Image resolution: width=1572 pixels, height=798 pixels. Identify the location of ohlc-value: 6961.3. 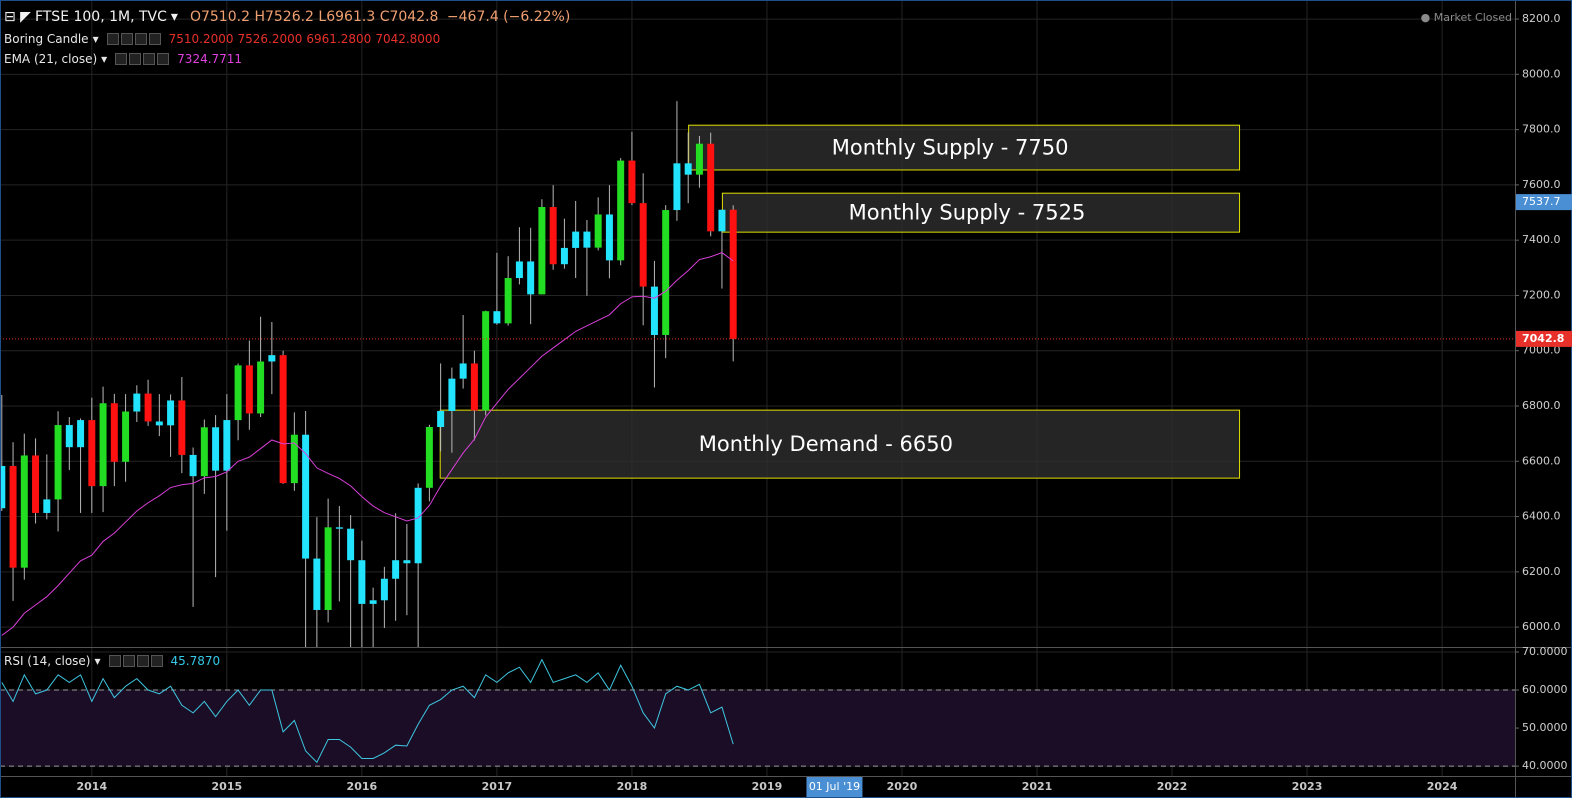
(351, 17).